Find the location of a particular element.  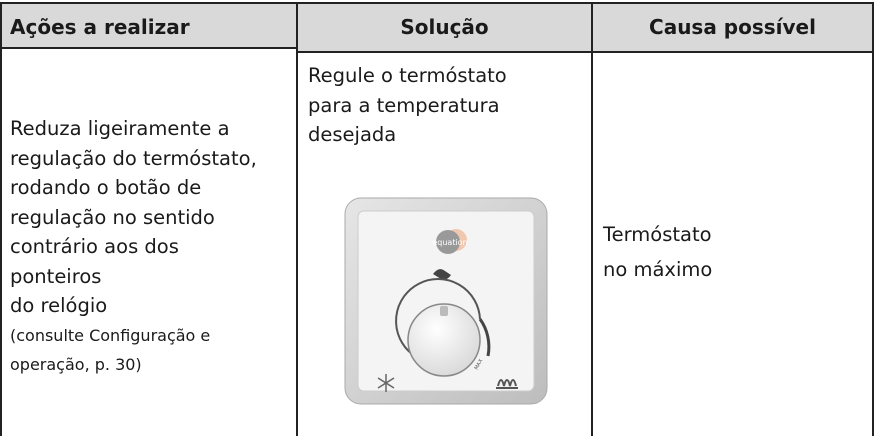

text-line: rodando o botão de is located at coordinates (106, 187).